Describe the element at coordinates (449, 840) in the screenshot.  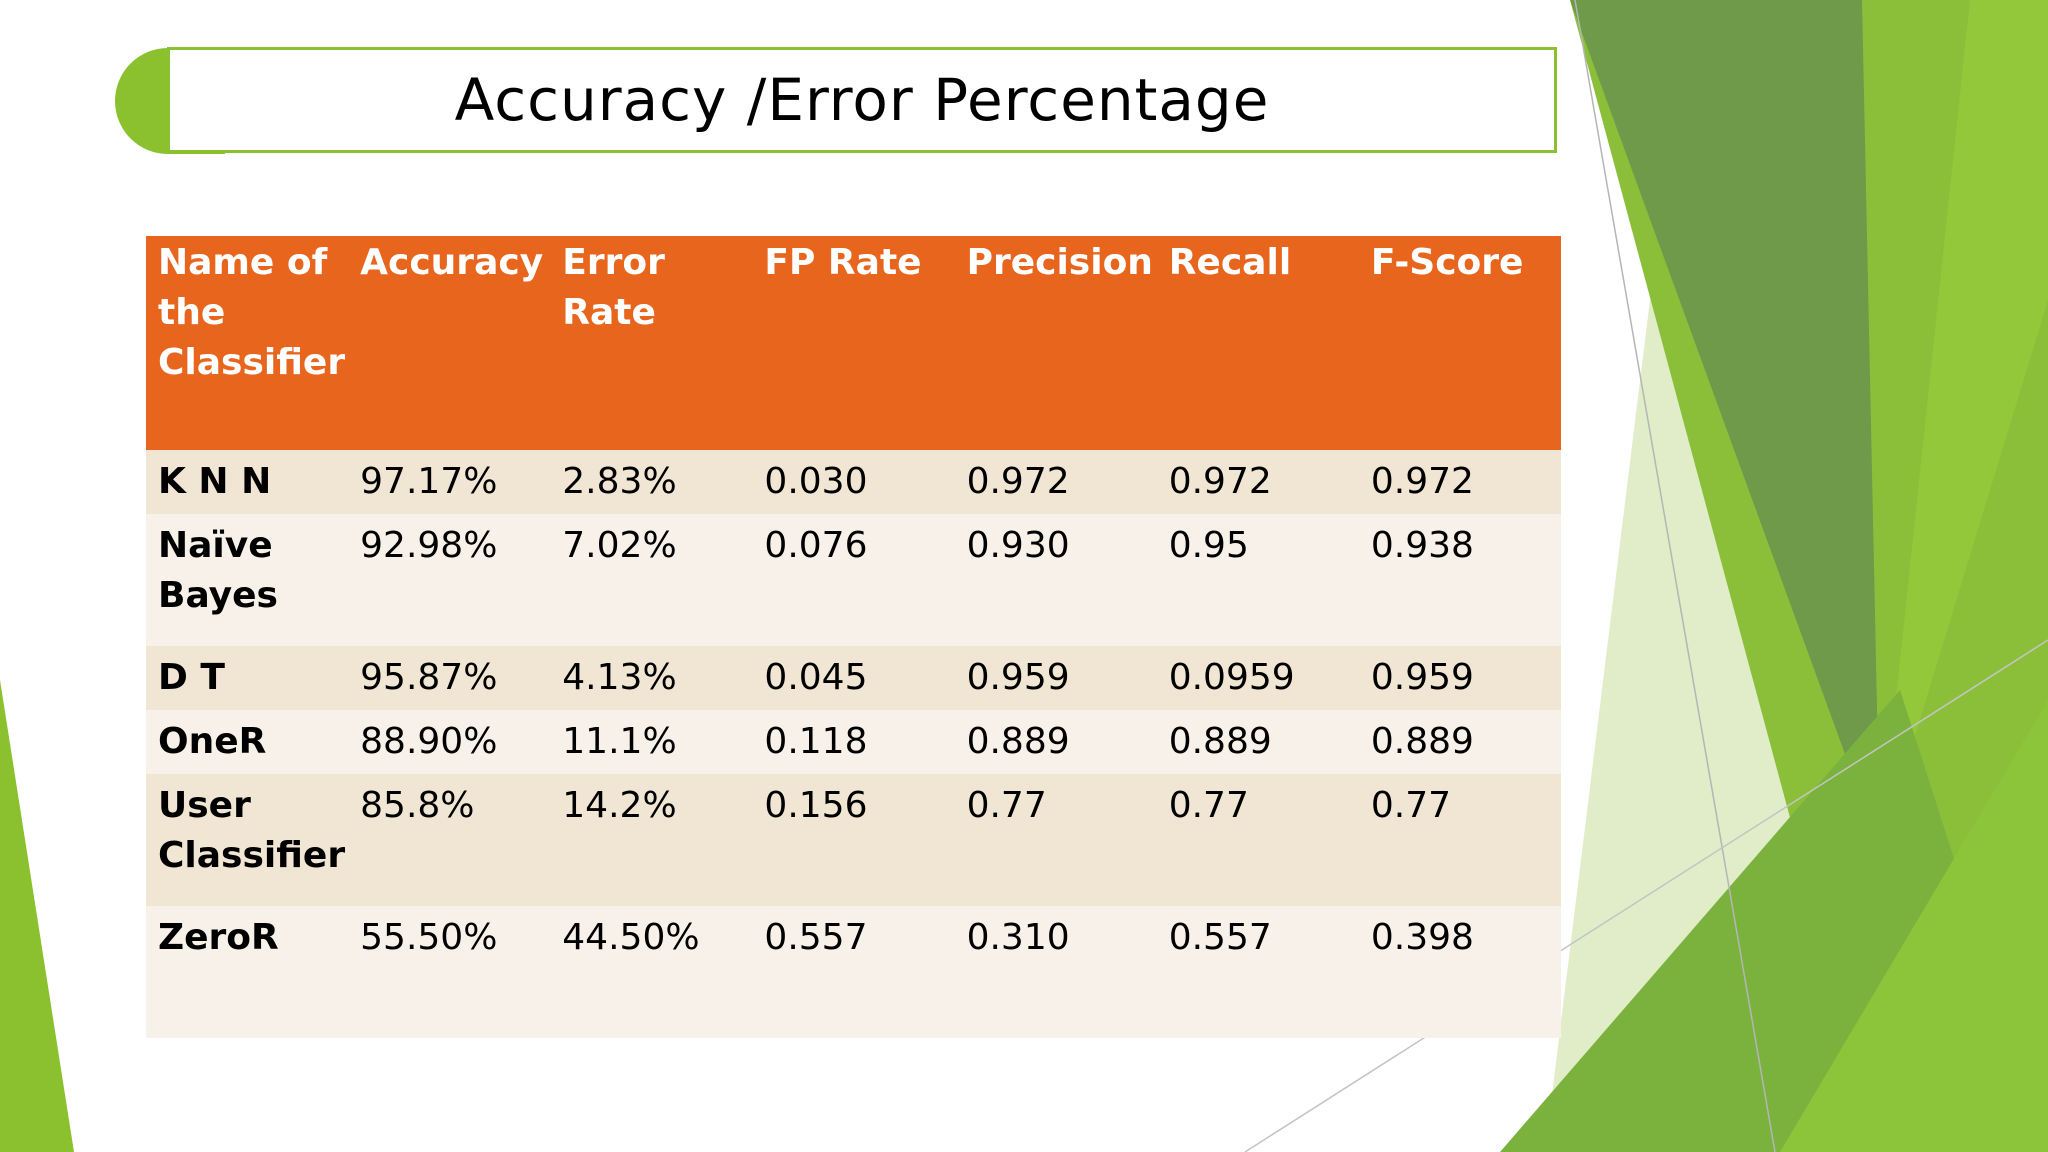
I see `table-cell: 85.8%` at that location.